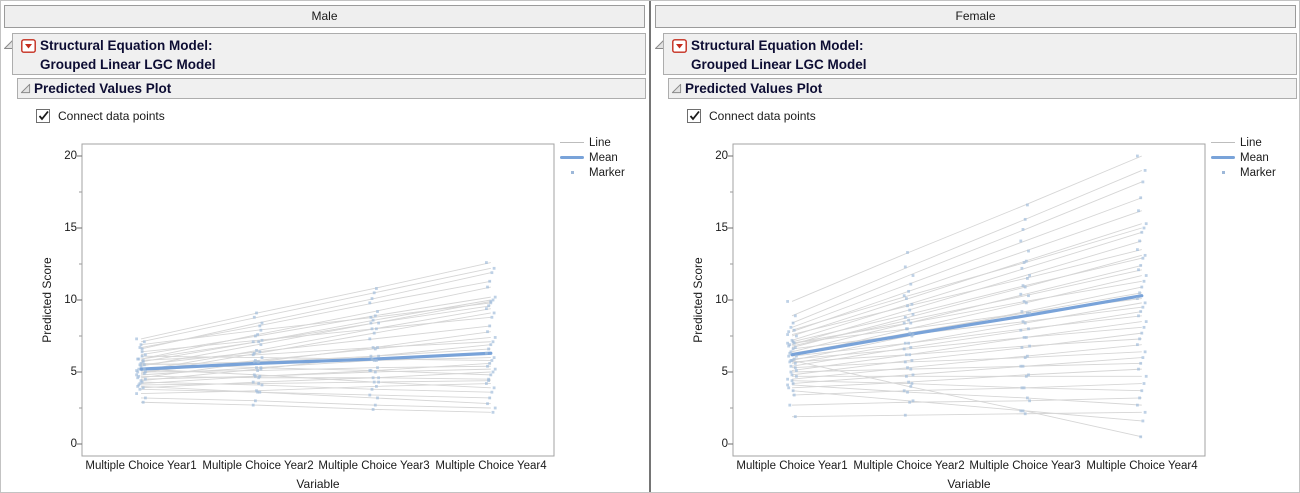  I want to click on group-header-male: Male, so click(324, 16).